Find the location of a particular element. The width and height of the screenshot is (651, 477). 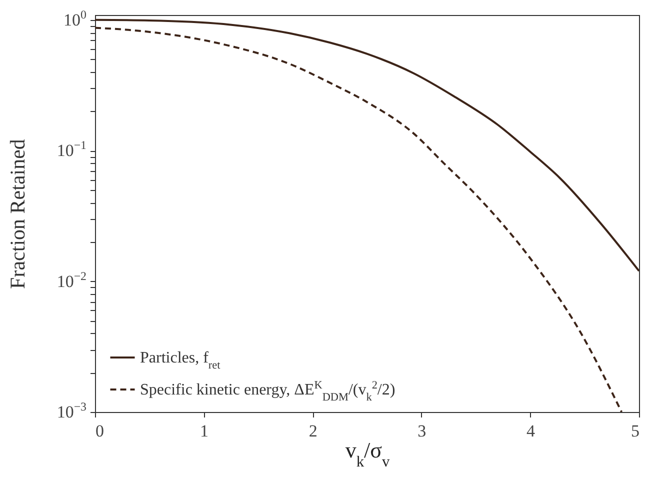

y-tick-label: 10$^{−2}$ is located at coordinates (71, 279).